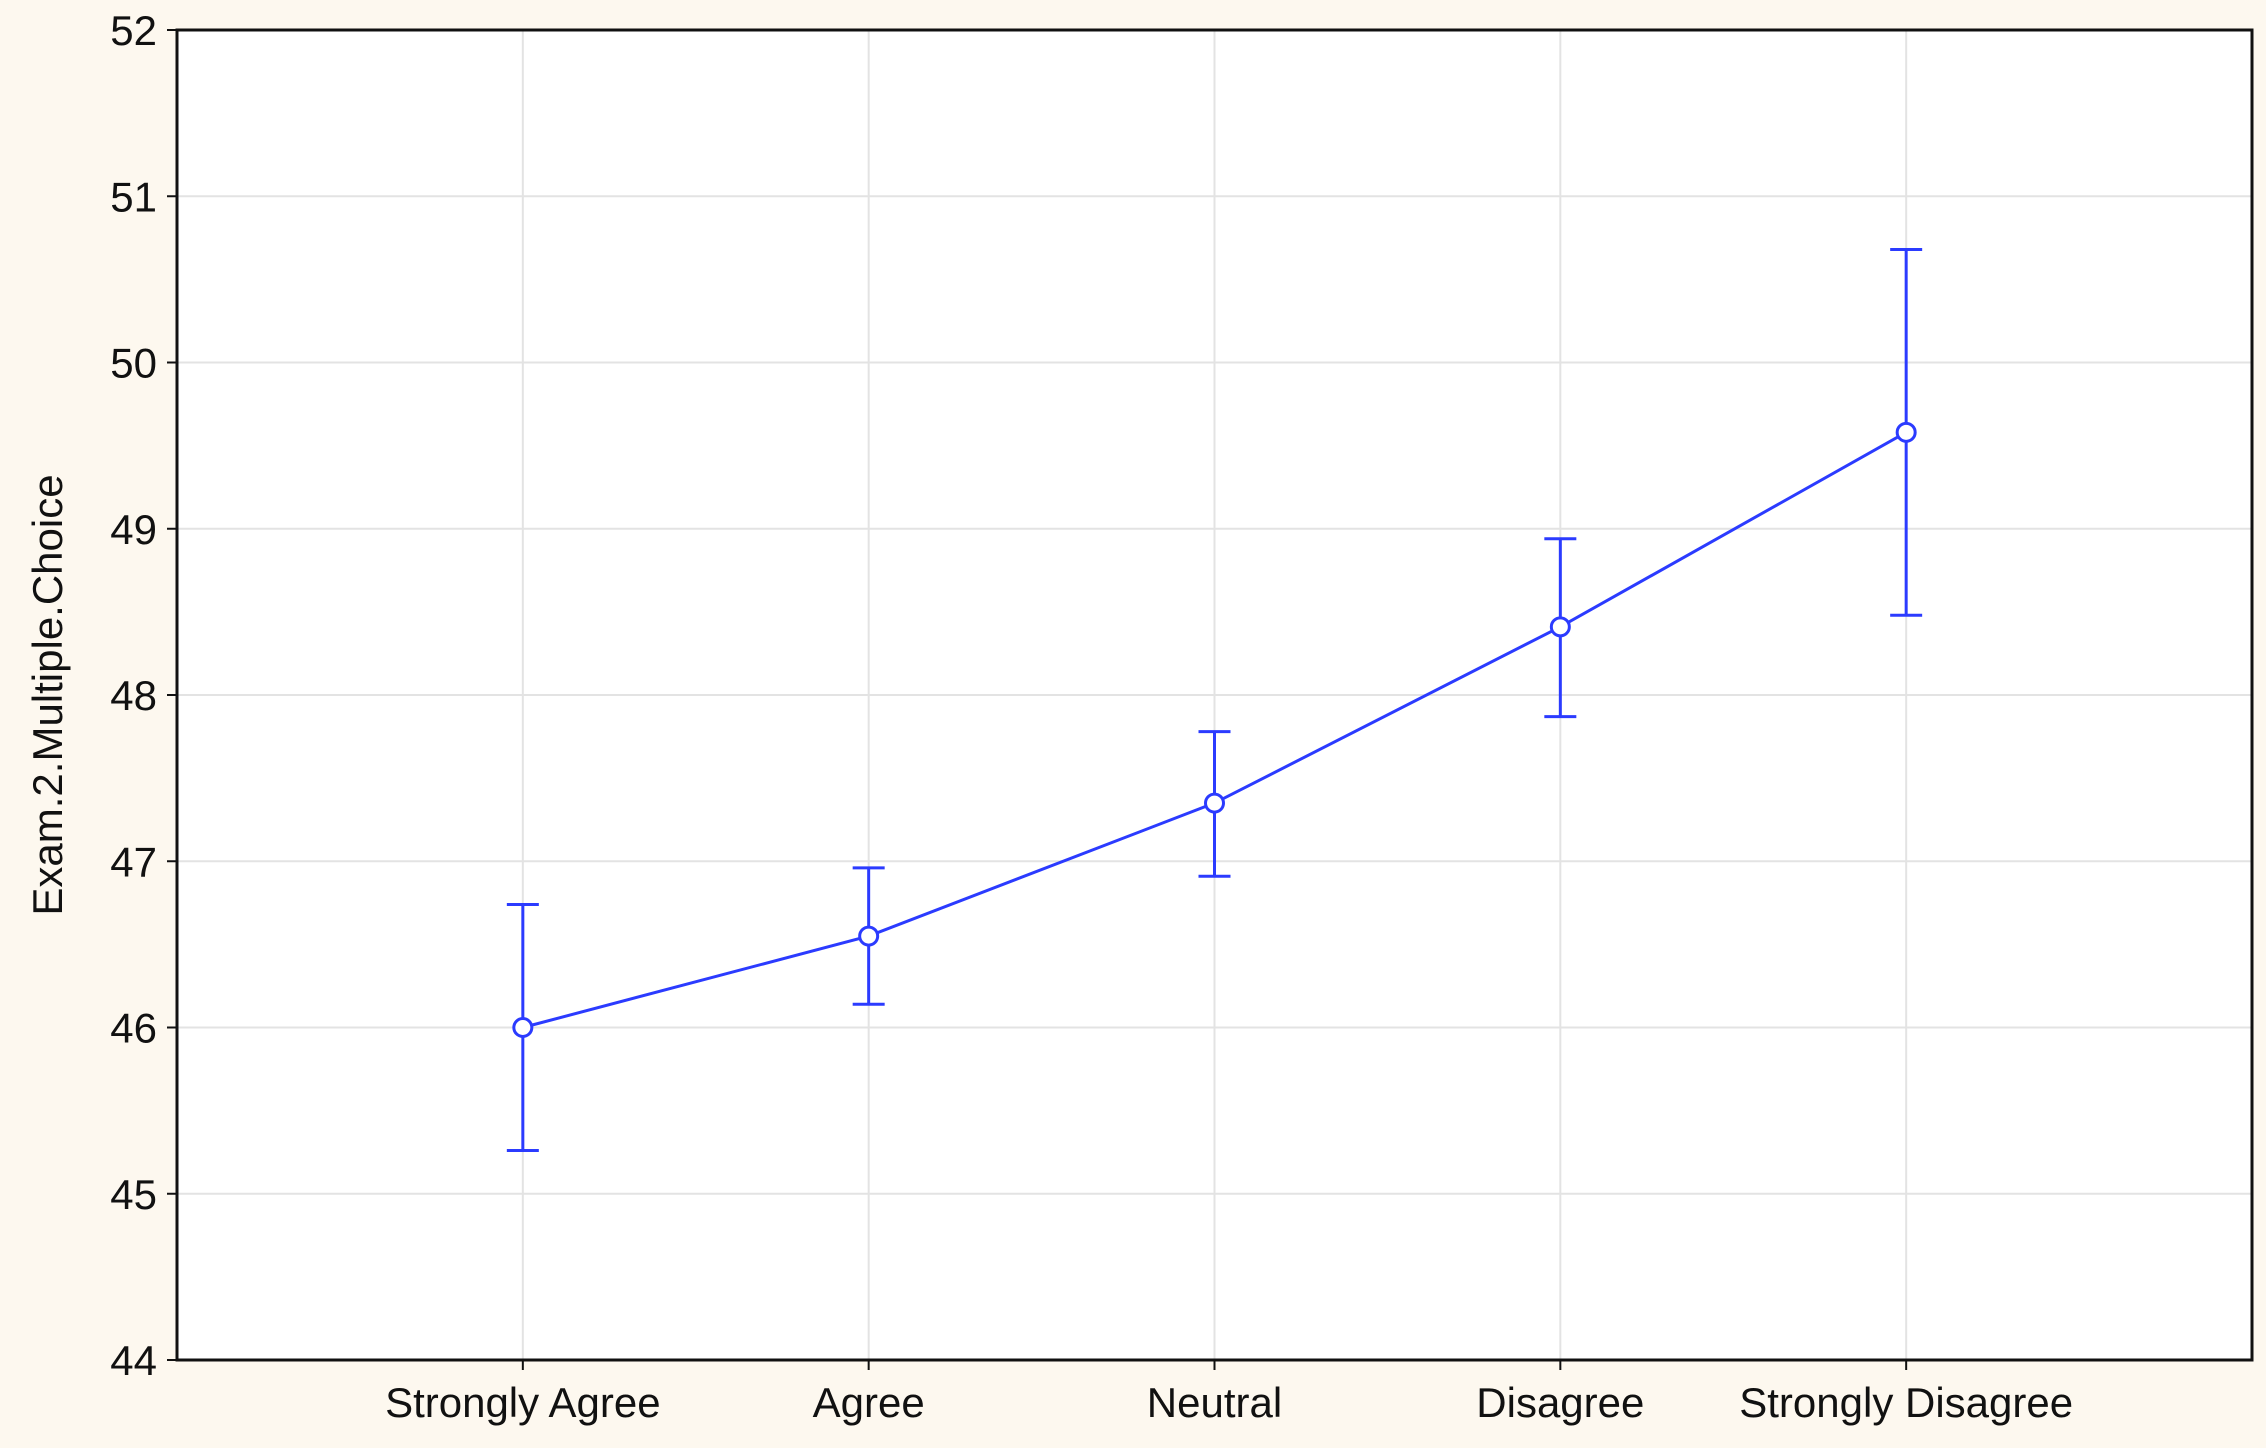 The width and height of the screenshot is (2266, 1448). What do you see at coordinates (1214, 1402) in the screenshot?
I see `x-tick-label: Neutral` at bounding box center [1214, 1402].